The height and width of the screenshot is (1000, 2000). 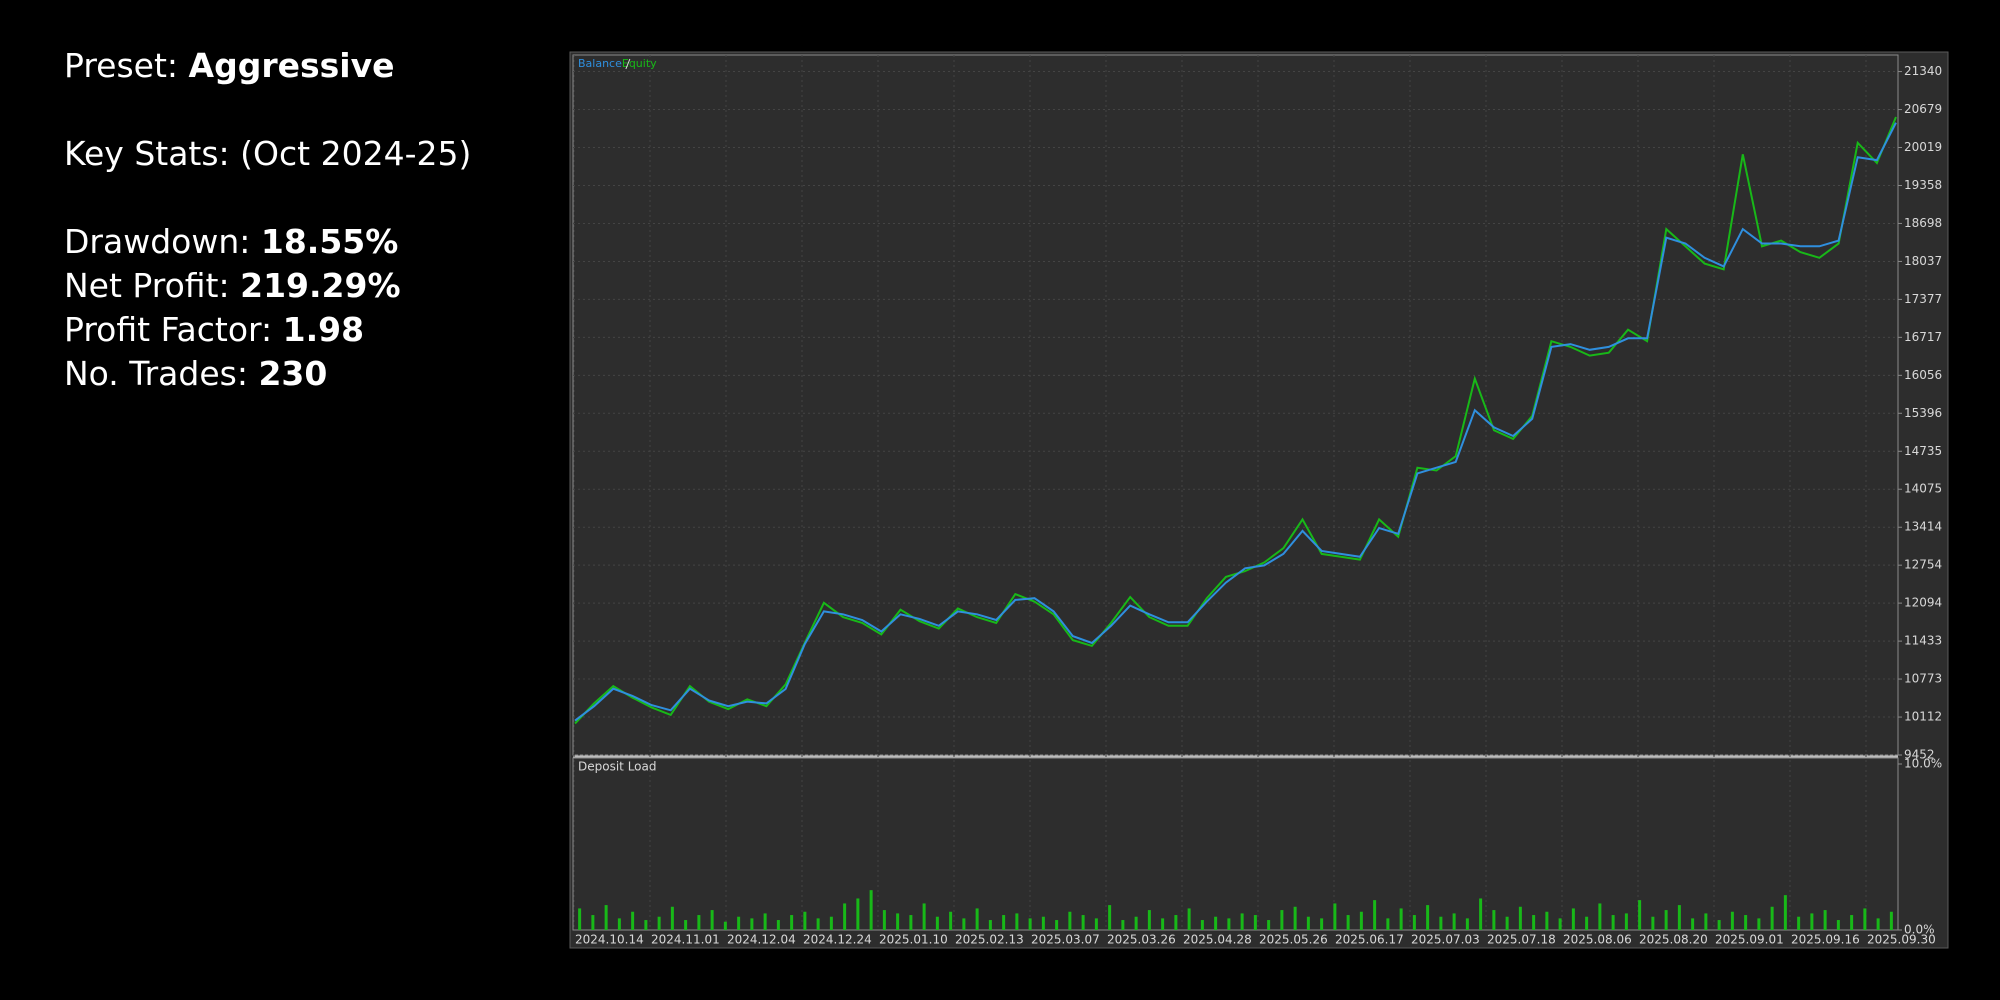 I want to click on legend-separator, so click(x=628, y=64).